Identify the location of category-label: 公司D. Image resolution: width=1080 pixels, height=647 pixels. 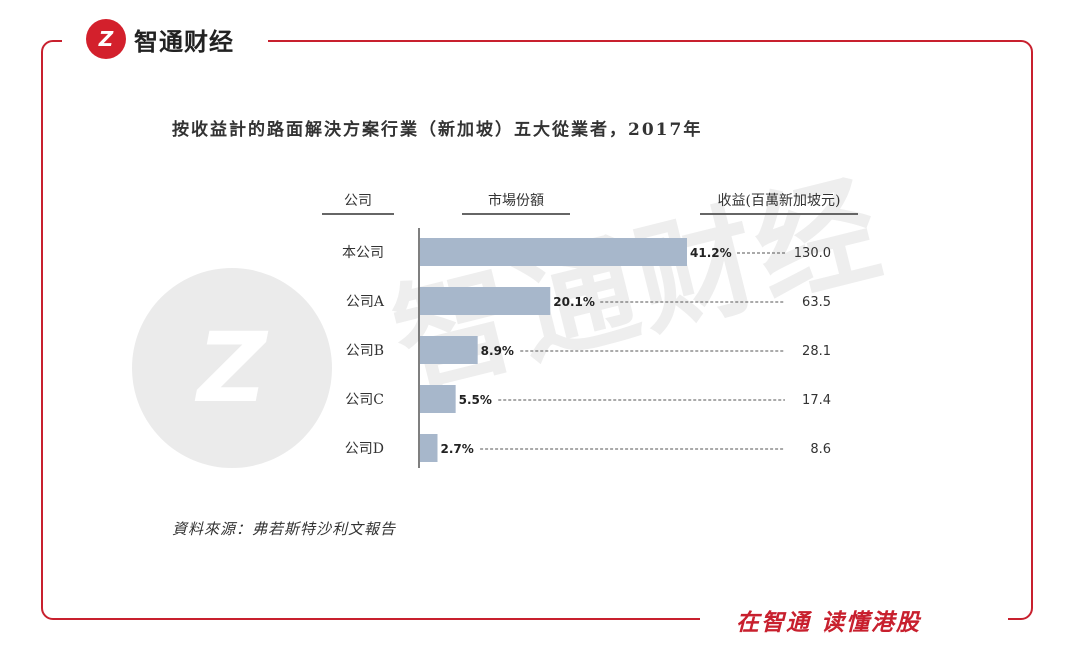
(364, 449).